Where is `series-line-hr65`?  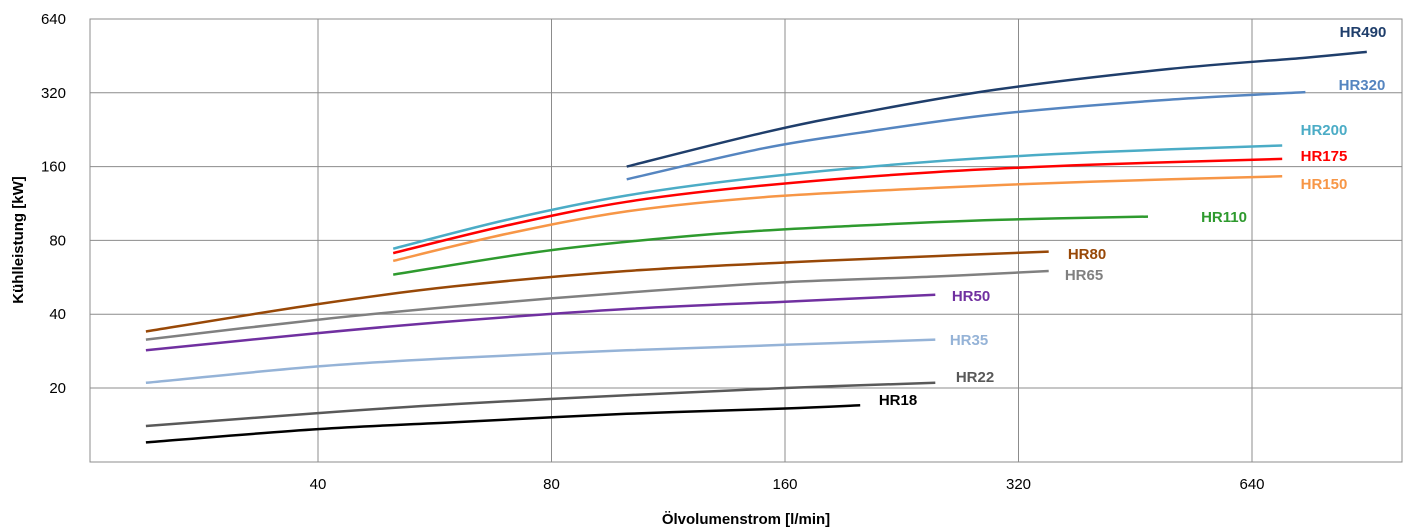
series-line-hr65 is located at coordinates (597, 305).